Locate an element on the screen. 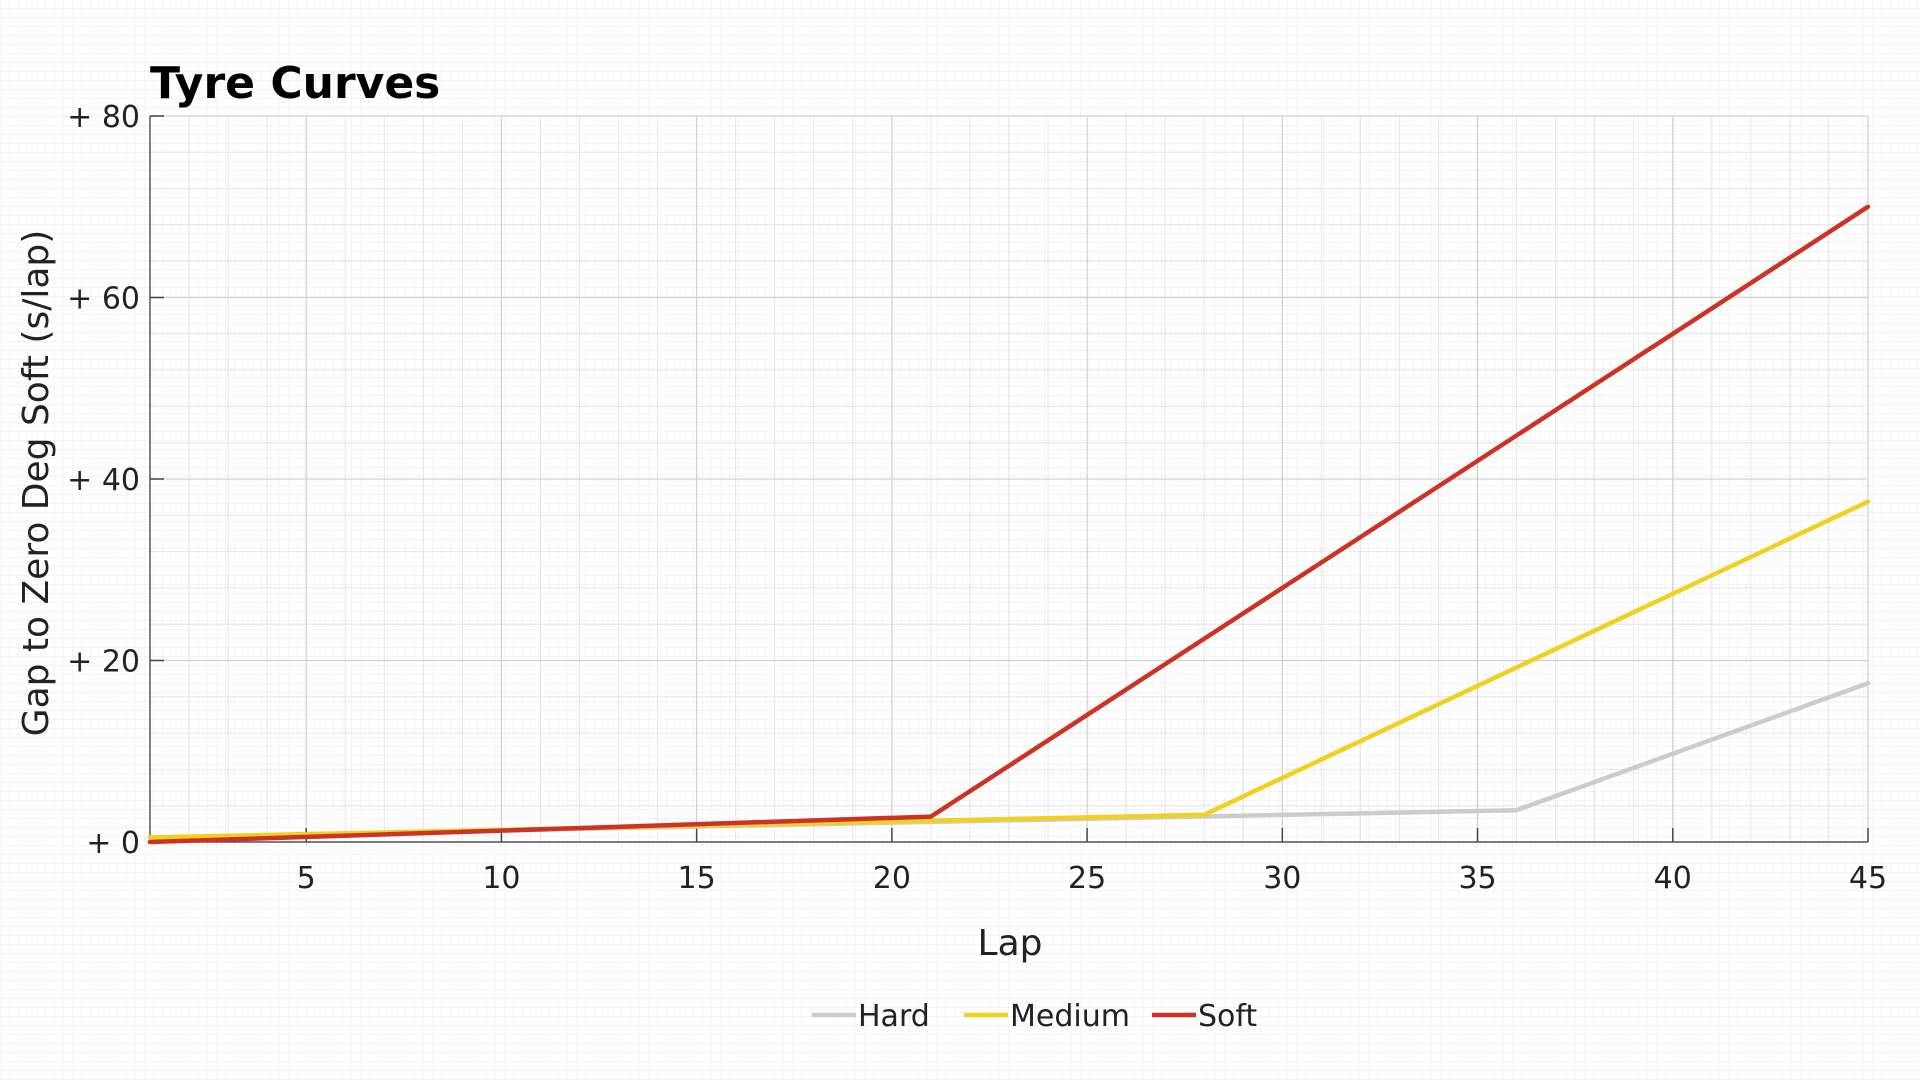  x-tick-label: 20 is located at coordinates (892, 878).